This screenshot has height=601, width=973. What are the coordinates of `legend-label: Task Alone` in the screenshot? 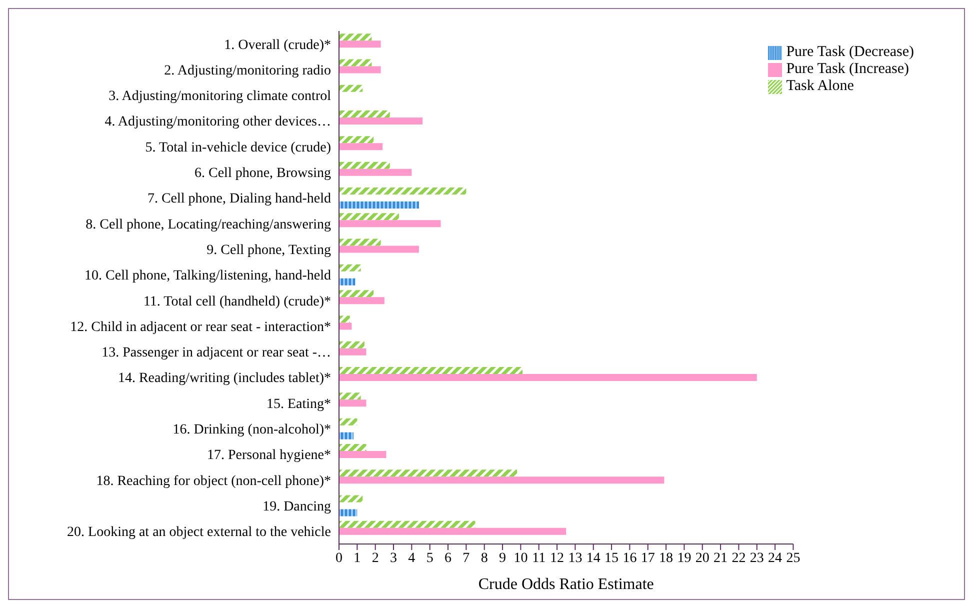 It's located at (820, 86).